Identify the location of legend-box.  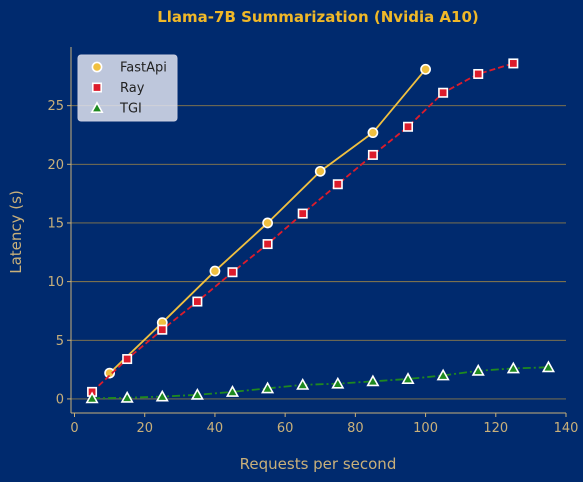
(127, 88).